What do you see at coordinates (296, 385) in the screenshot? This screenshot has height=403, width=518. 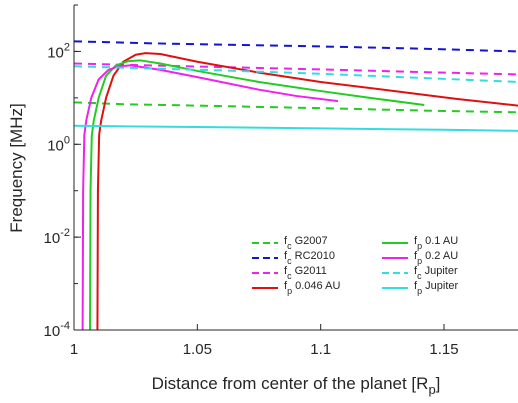 I see `x-axis-label: Distance from center of the planet [Rp]` at bounding box center [296, 385].